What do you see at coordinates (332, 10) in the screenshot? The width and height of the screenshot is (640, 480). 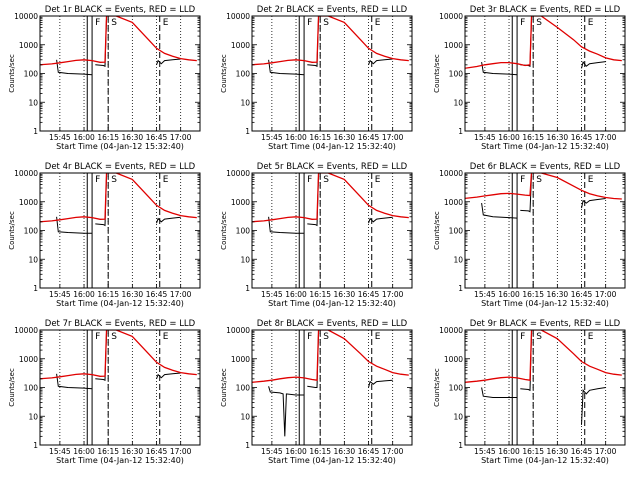 I see `chart-title: Det 2r BLACK = Events, RED = LLD` at bounding box center [332, 10].